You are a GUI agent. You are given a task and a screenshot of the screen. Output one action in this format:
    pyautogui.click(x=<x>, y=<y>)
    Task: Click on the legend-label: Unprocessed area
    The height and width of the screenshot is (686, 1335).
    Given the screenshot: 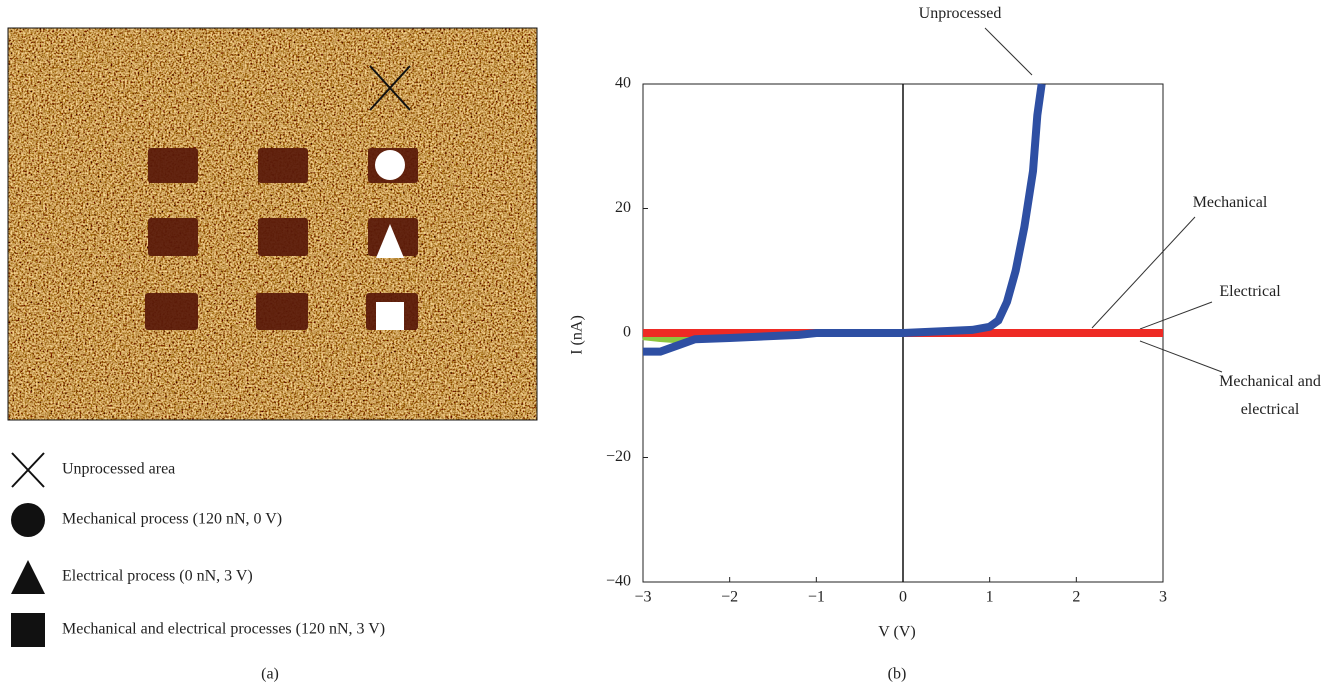 What is the action you would take?
    pyautogui.click(x=118, y=469)
    